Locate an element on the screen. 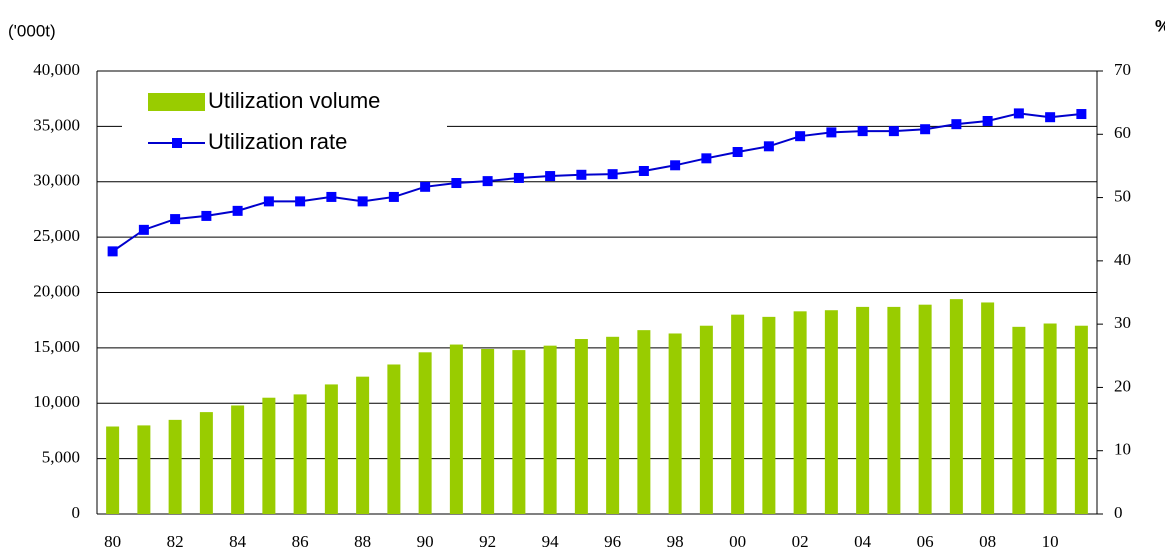  y2-tick-label: 30 is located at coordinates (1122, 322).